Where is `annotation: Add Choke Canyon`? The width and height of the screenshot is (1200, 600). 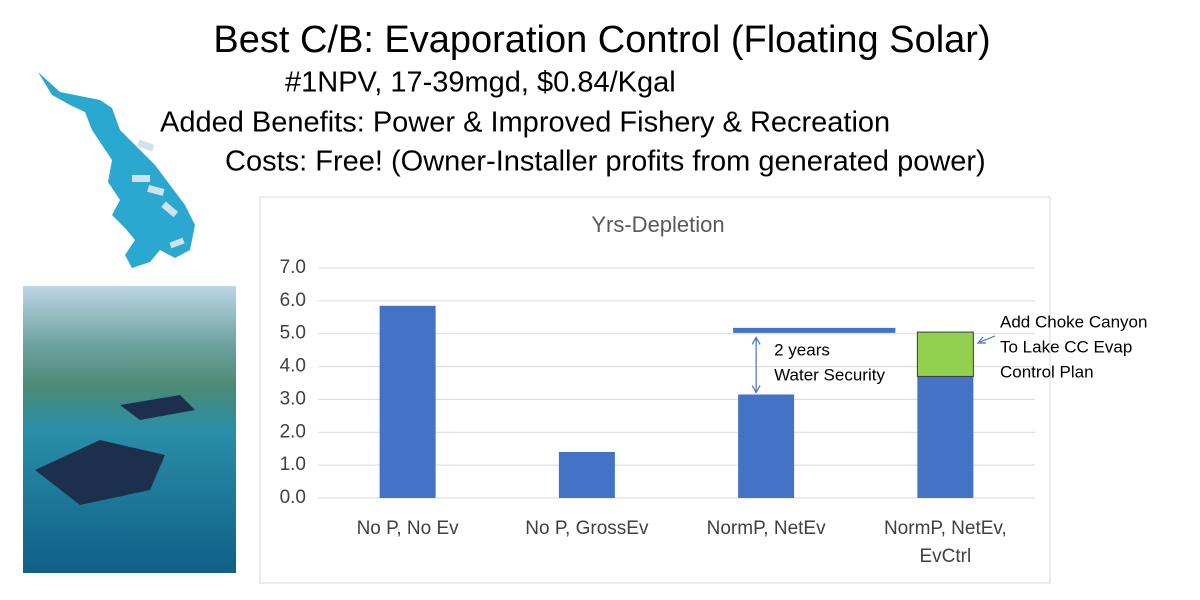 annotation: Add Choke Canyon is located at coordinates (1073, 321).